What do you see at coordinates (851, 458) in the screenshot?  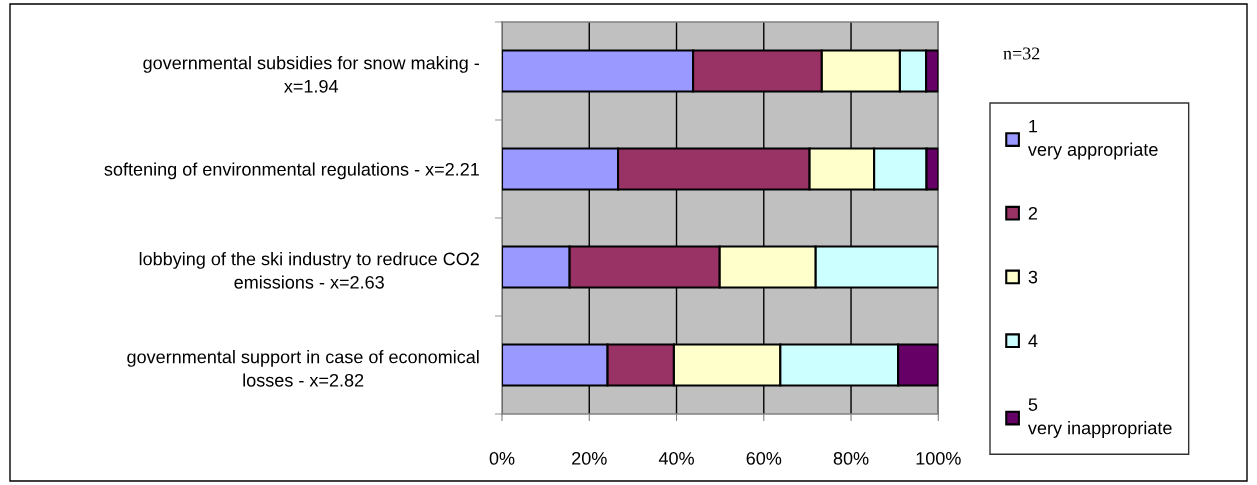 I see `x-tick-label: 80%` at bounding box center [851, 458].